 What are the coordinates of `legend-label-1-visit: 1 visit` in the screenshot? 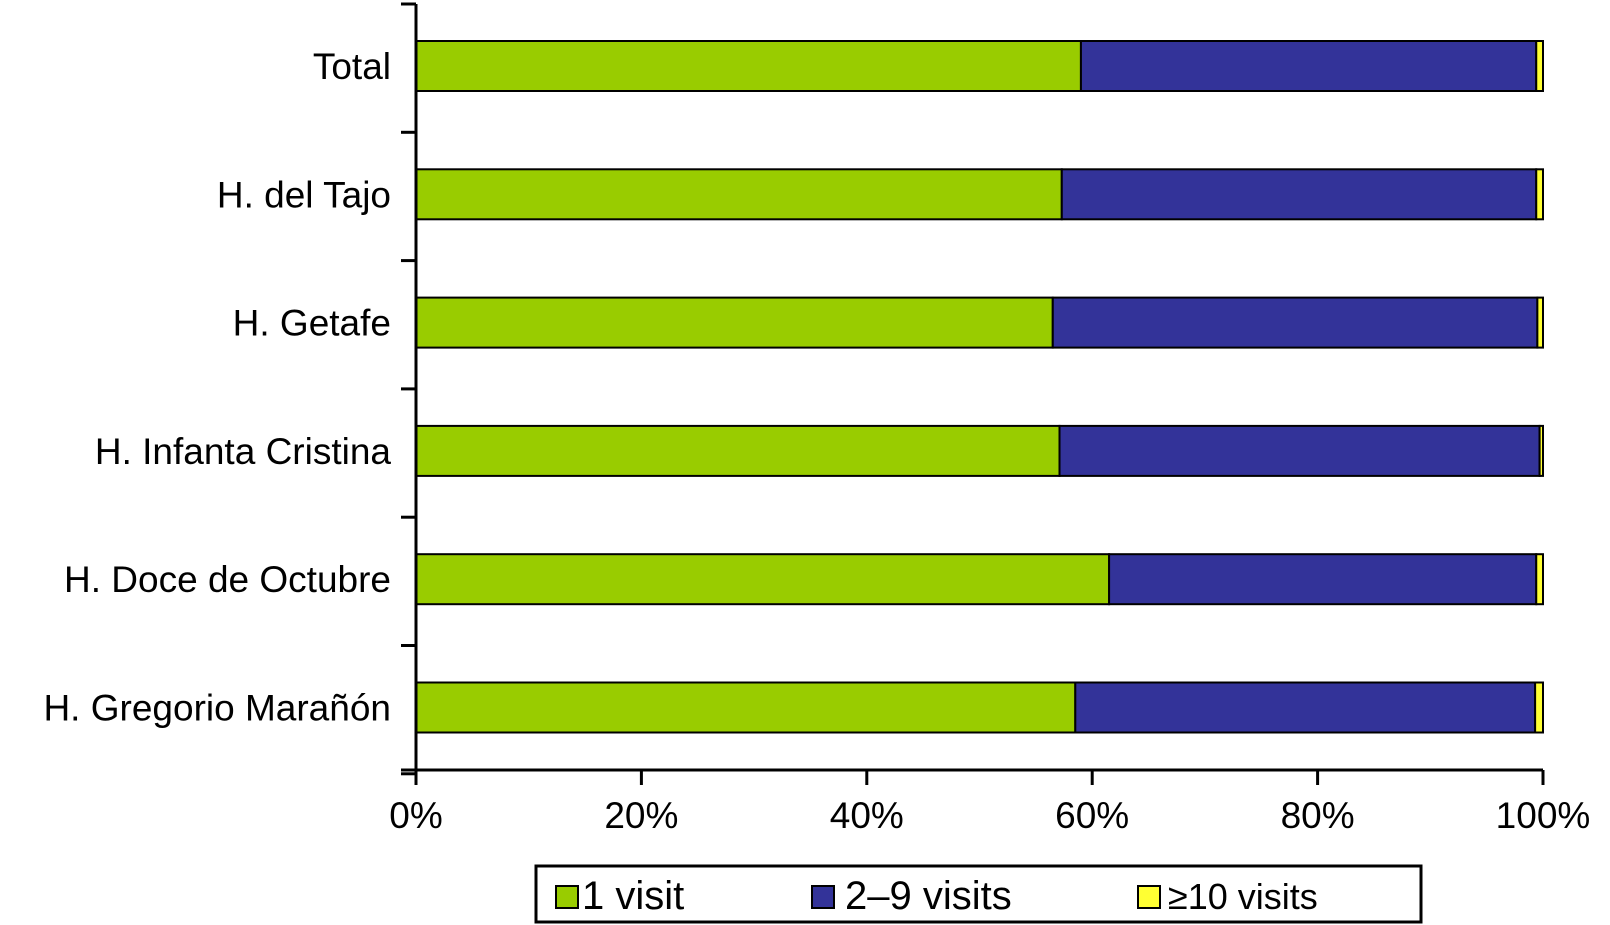 It's located at (633, 896).